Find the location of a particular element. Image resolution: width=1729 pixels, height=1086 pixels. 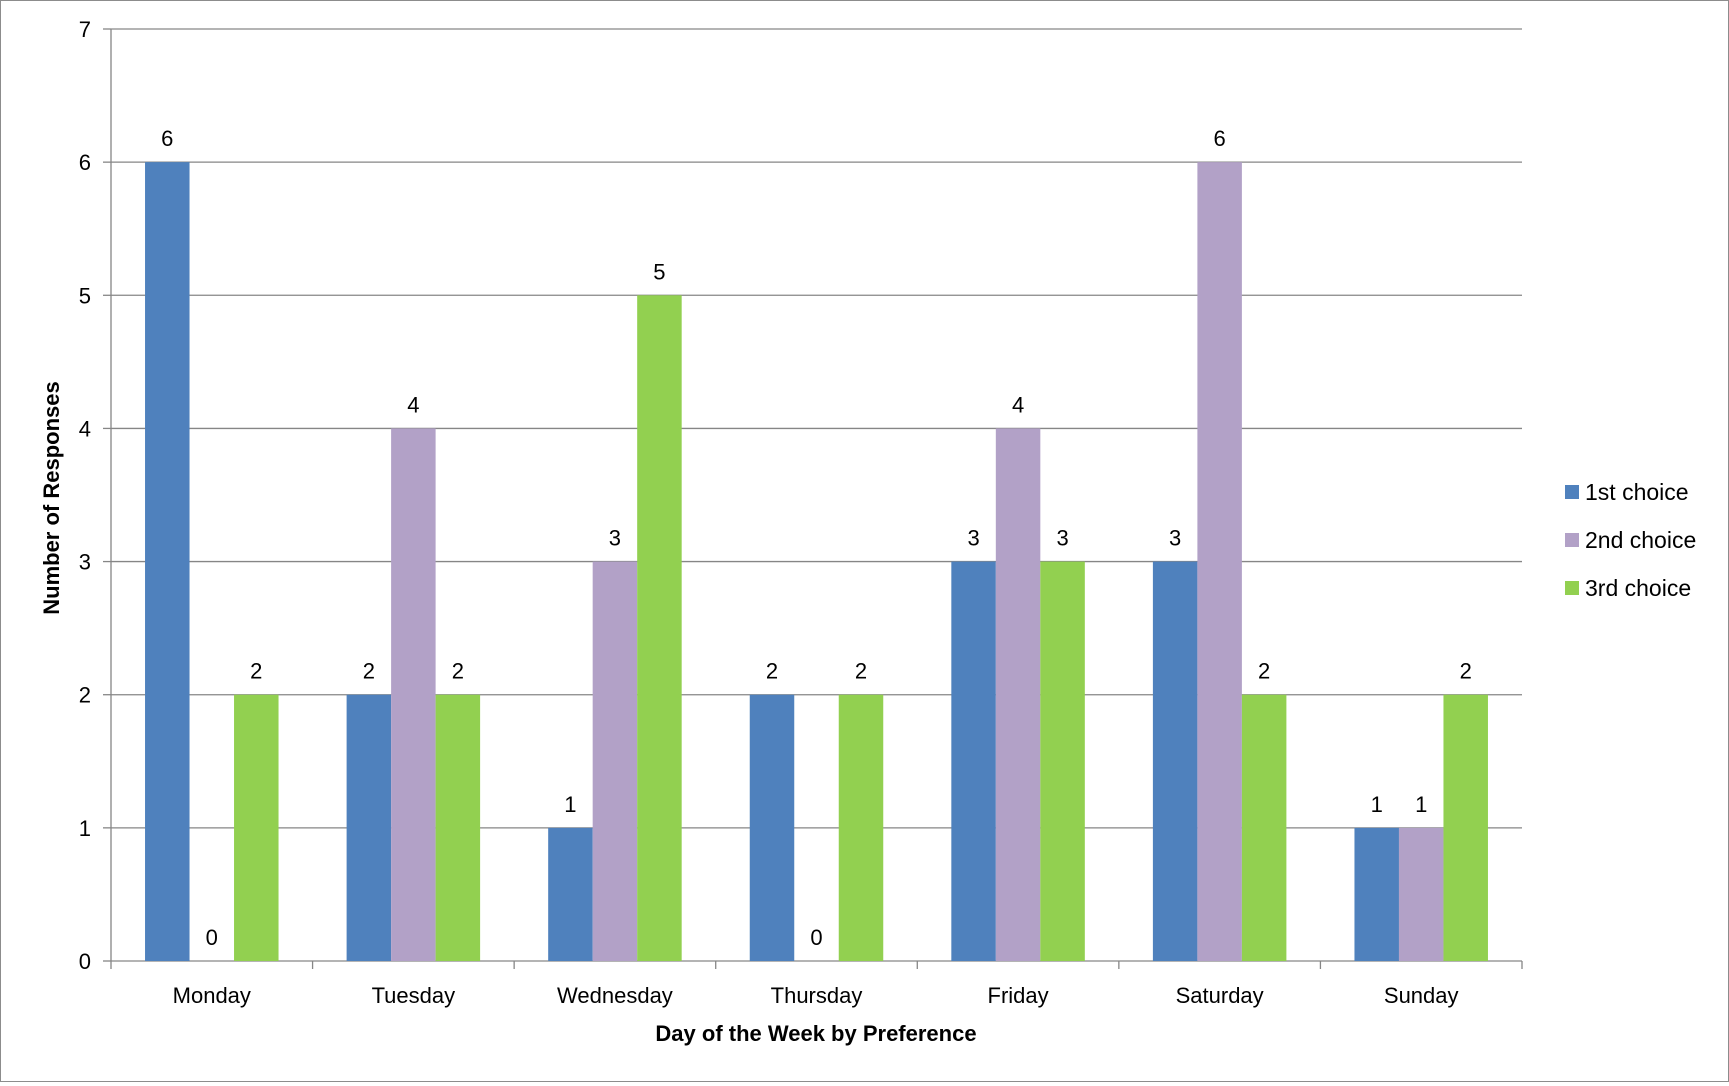

x-axis-title: Day of the Week by Preference is located at coordinates (815, 1033).